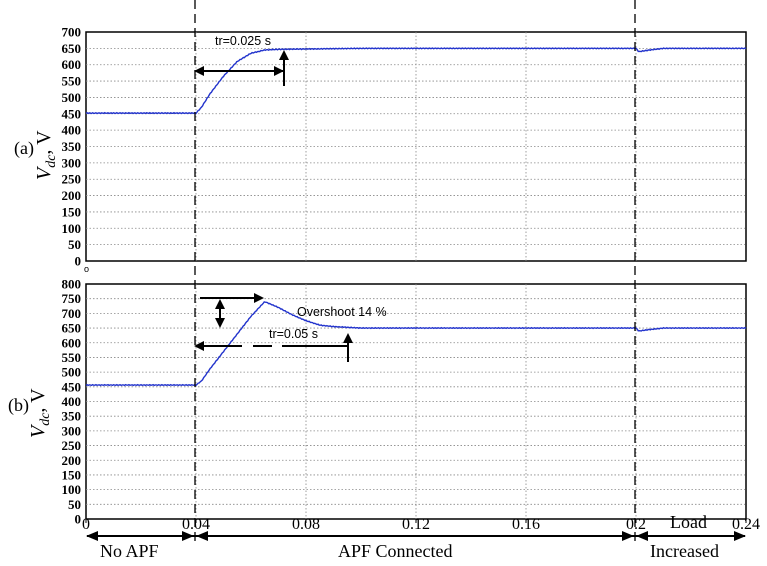 This screenshot has height=566, width=767. What do you see at coordinates (232, 310) in the screenshot?
I see `panel-b-overshoot-arrows` at bounding box center [232, 310].